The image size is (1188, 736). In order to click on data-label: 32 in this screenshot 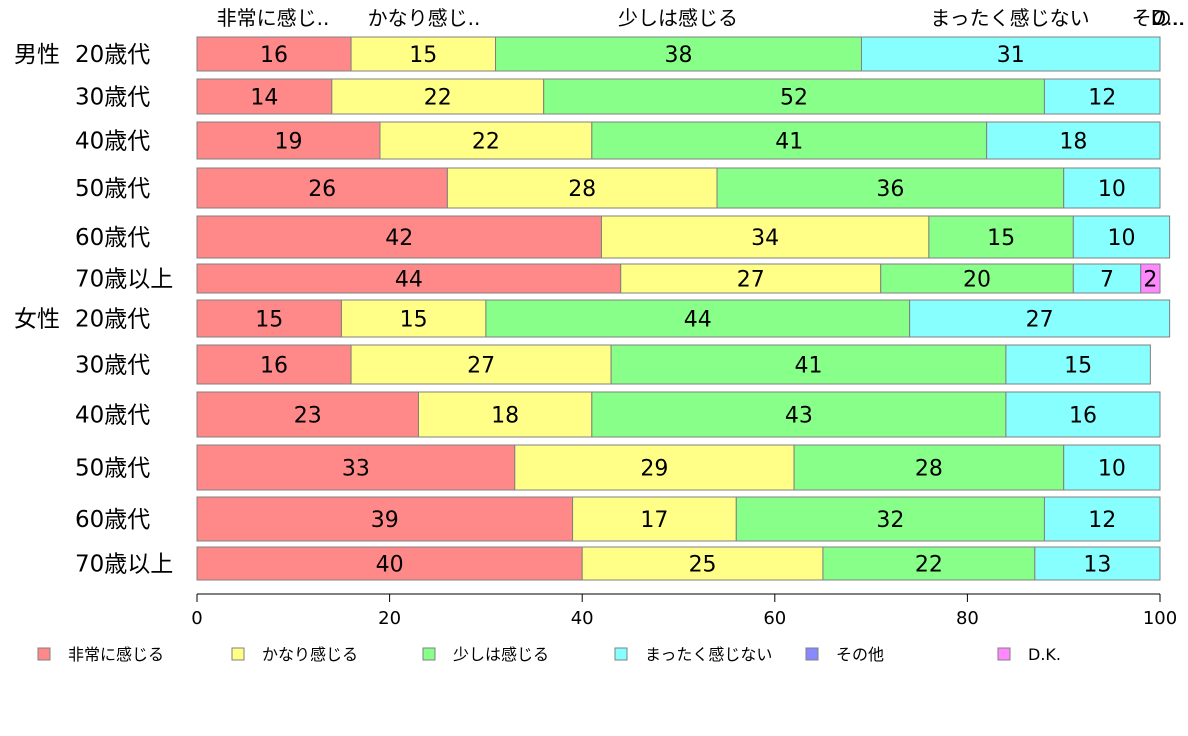, I will do `click(890, 520)`.